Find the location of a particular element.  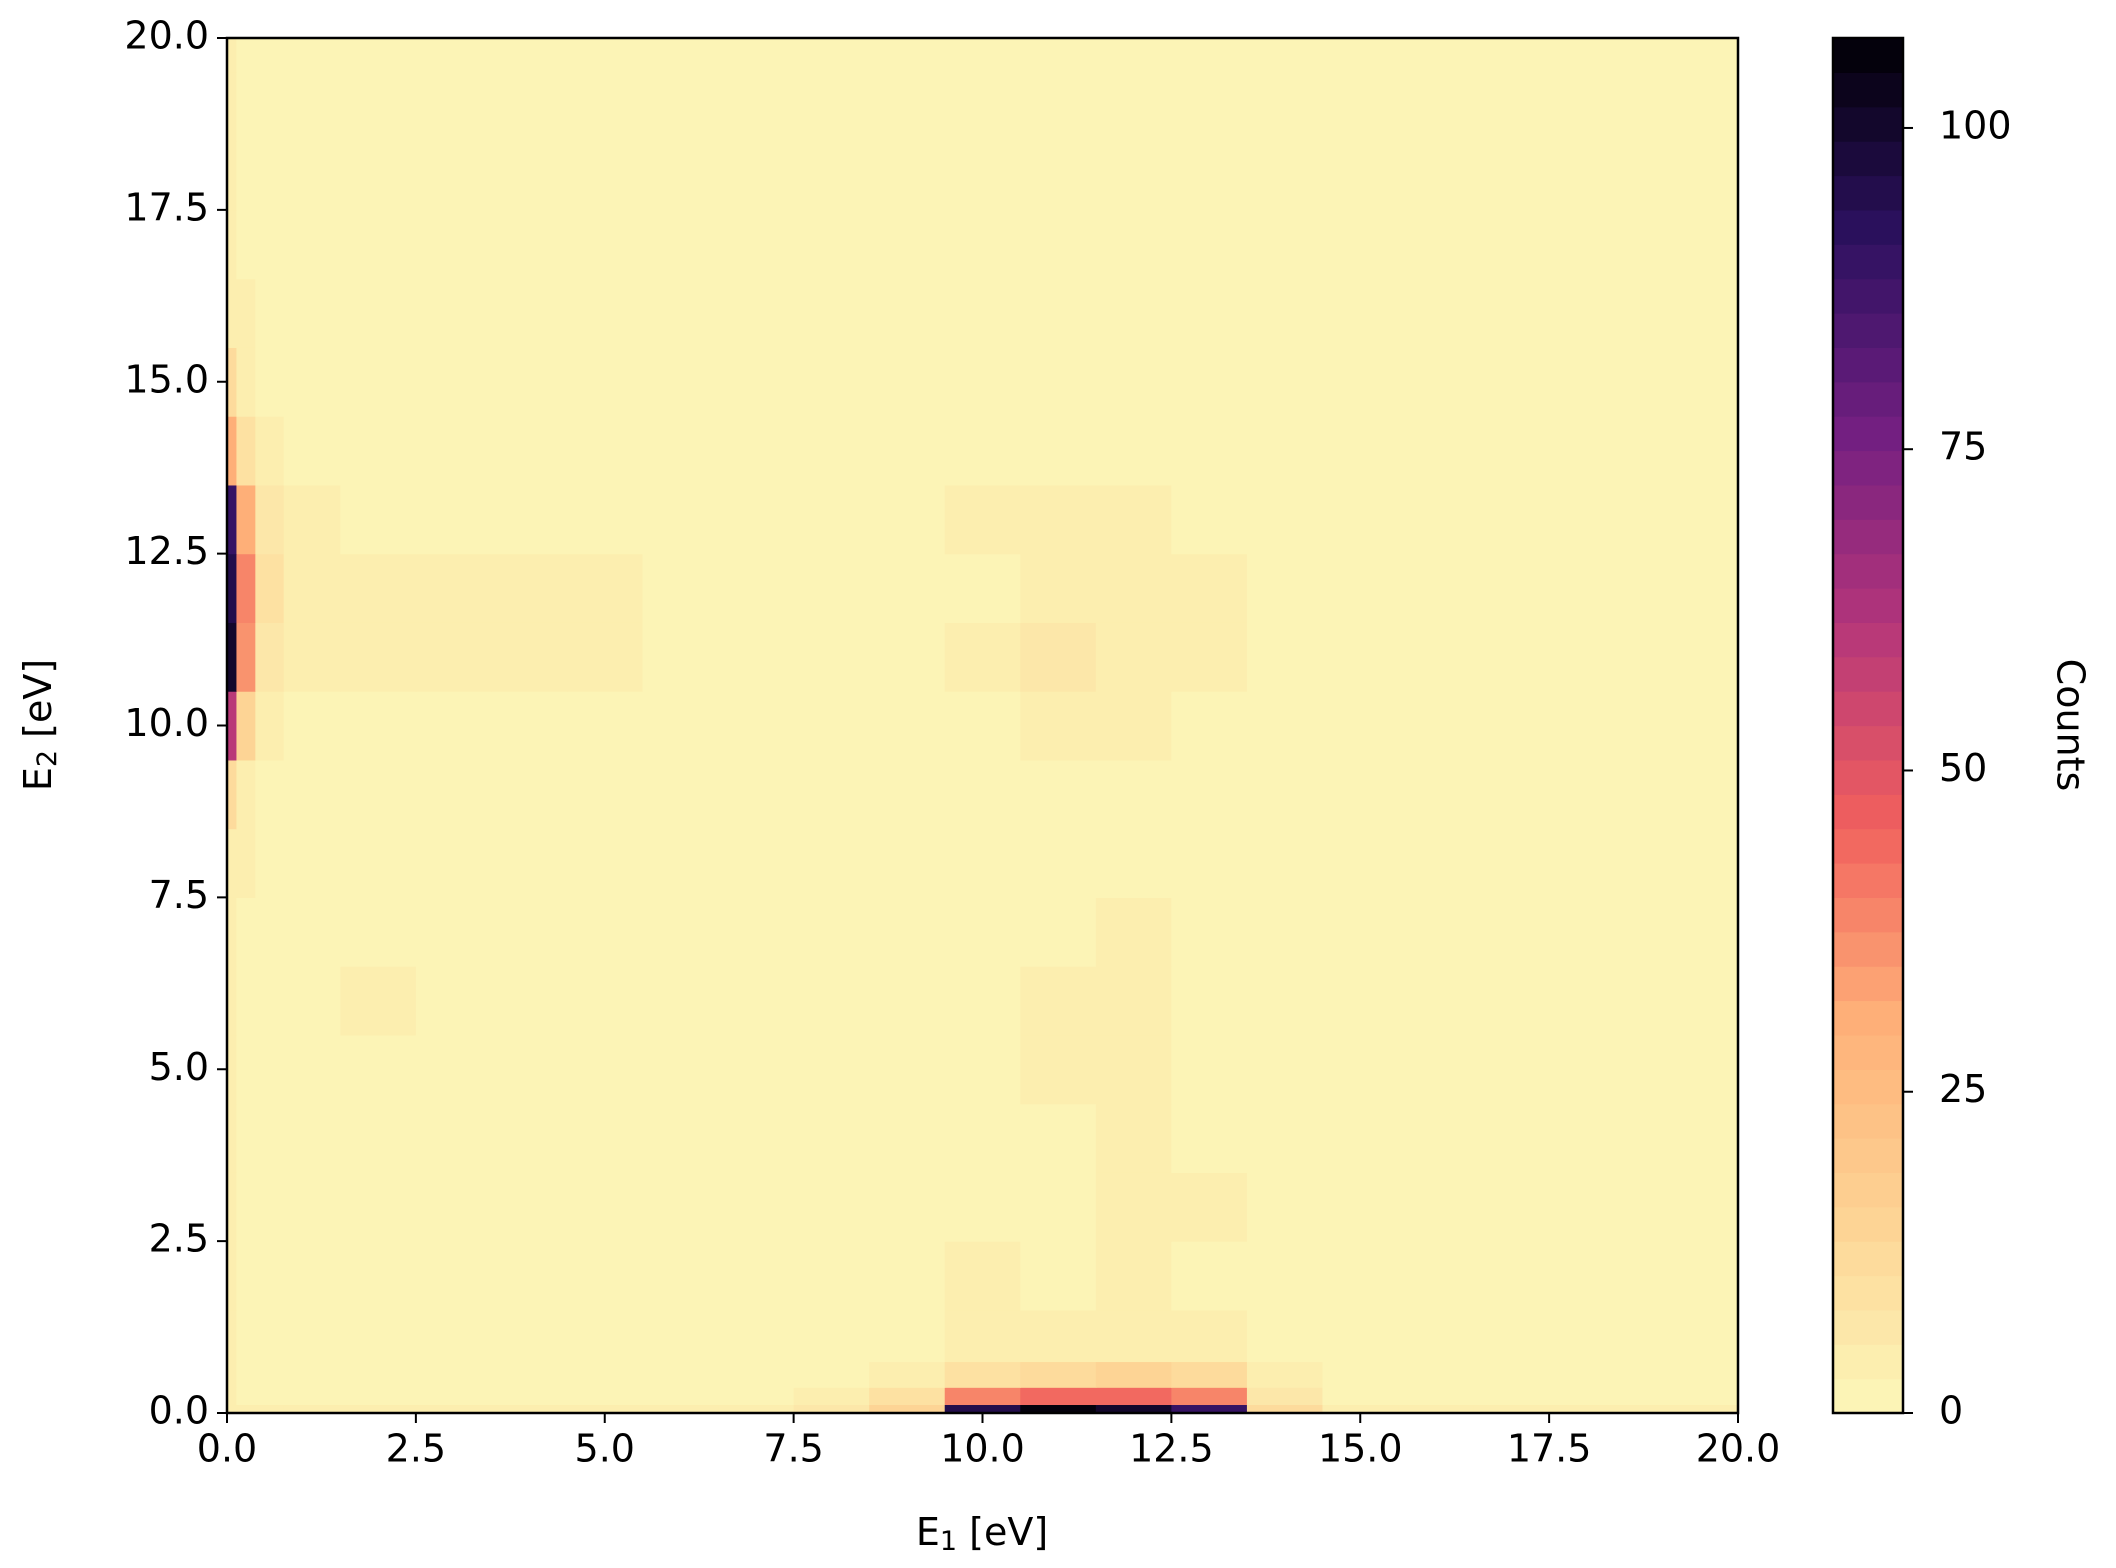

y-tick-label: 12.5 is located at coordinates (166, 551).